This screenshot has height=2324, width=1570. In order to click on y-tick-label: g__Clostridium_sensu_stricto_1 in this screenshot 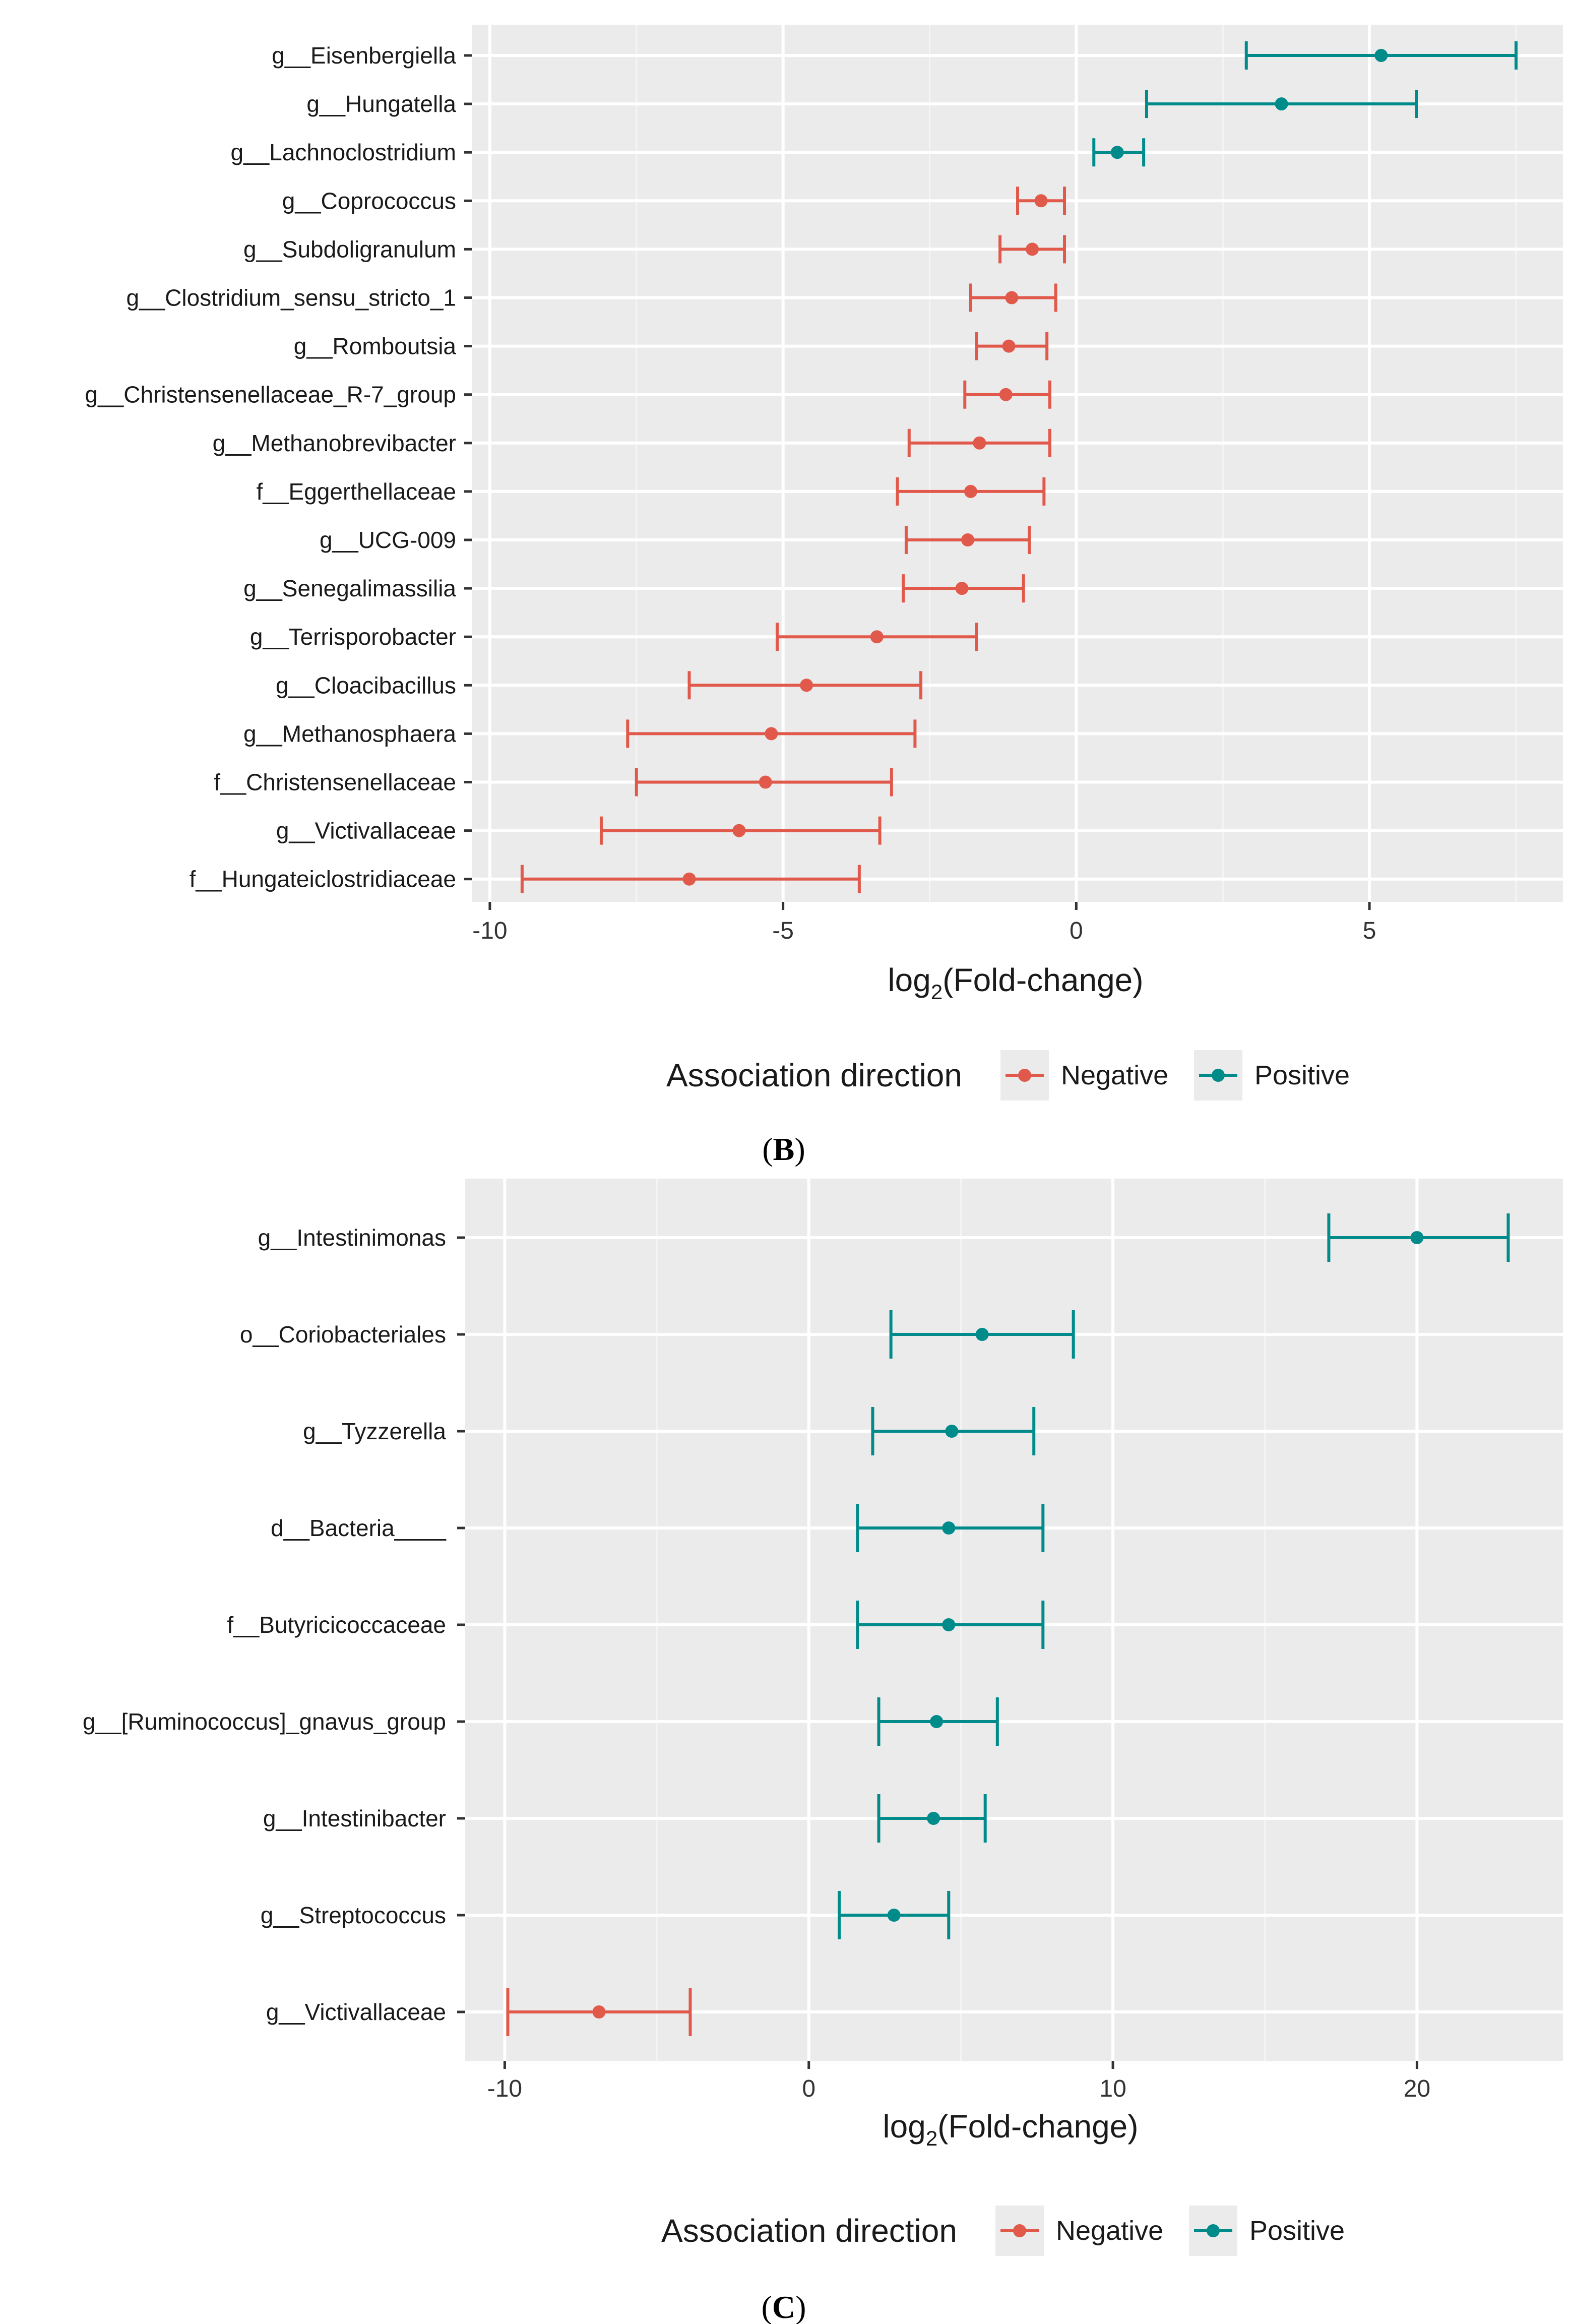, I will do `click(291, 298)`.